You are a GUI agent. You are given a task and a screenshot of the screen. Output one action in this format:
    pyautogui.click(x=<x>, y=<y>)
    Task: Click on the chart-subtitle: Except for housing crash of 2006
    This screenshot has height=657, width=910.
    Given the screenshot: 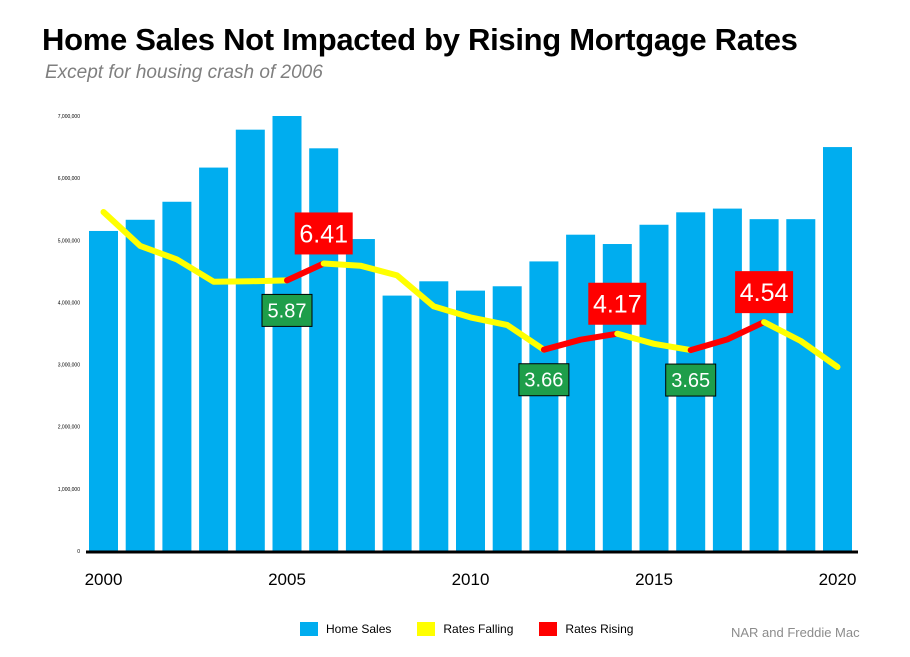 What is the action you would take?
    pyautogui.click(x=184, y=72)
    